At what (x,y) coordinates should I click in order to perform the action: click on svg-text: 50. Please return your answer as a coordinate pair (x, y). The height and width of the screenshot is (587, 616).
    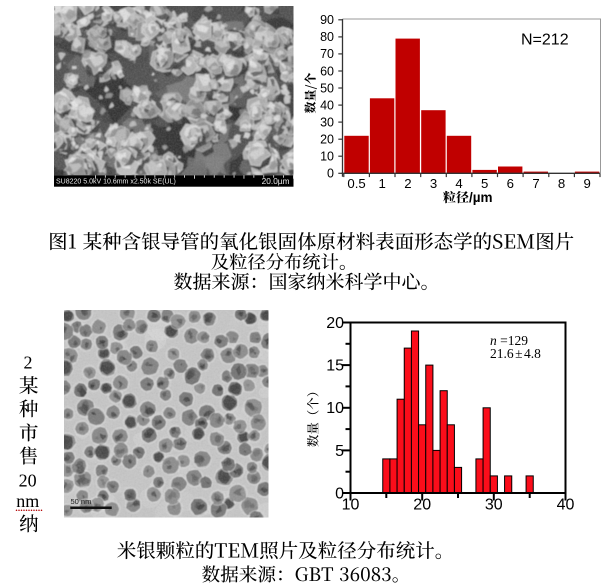
    Looking at the image, I should click on (327, 88).